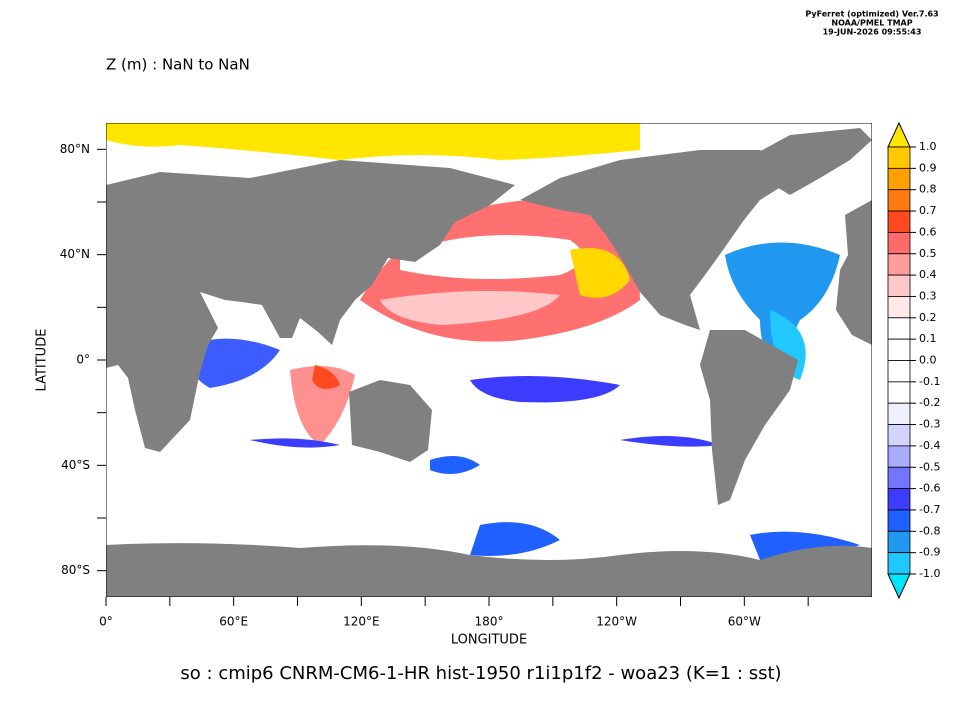  I want to click on y-tick-label: 40°N, so click(75, 254).